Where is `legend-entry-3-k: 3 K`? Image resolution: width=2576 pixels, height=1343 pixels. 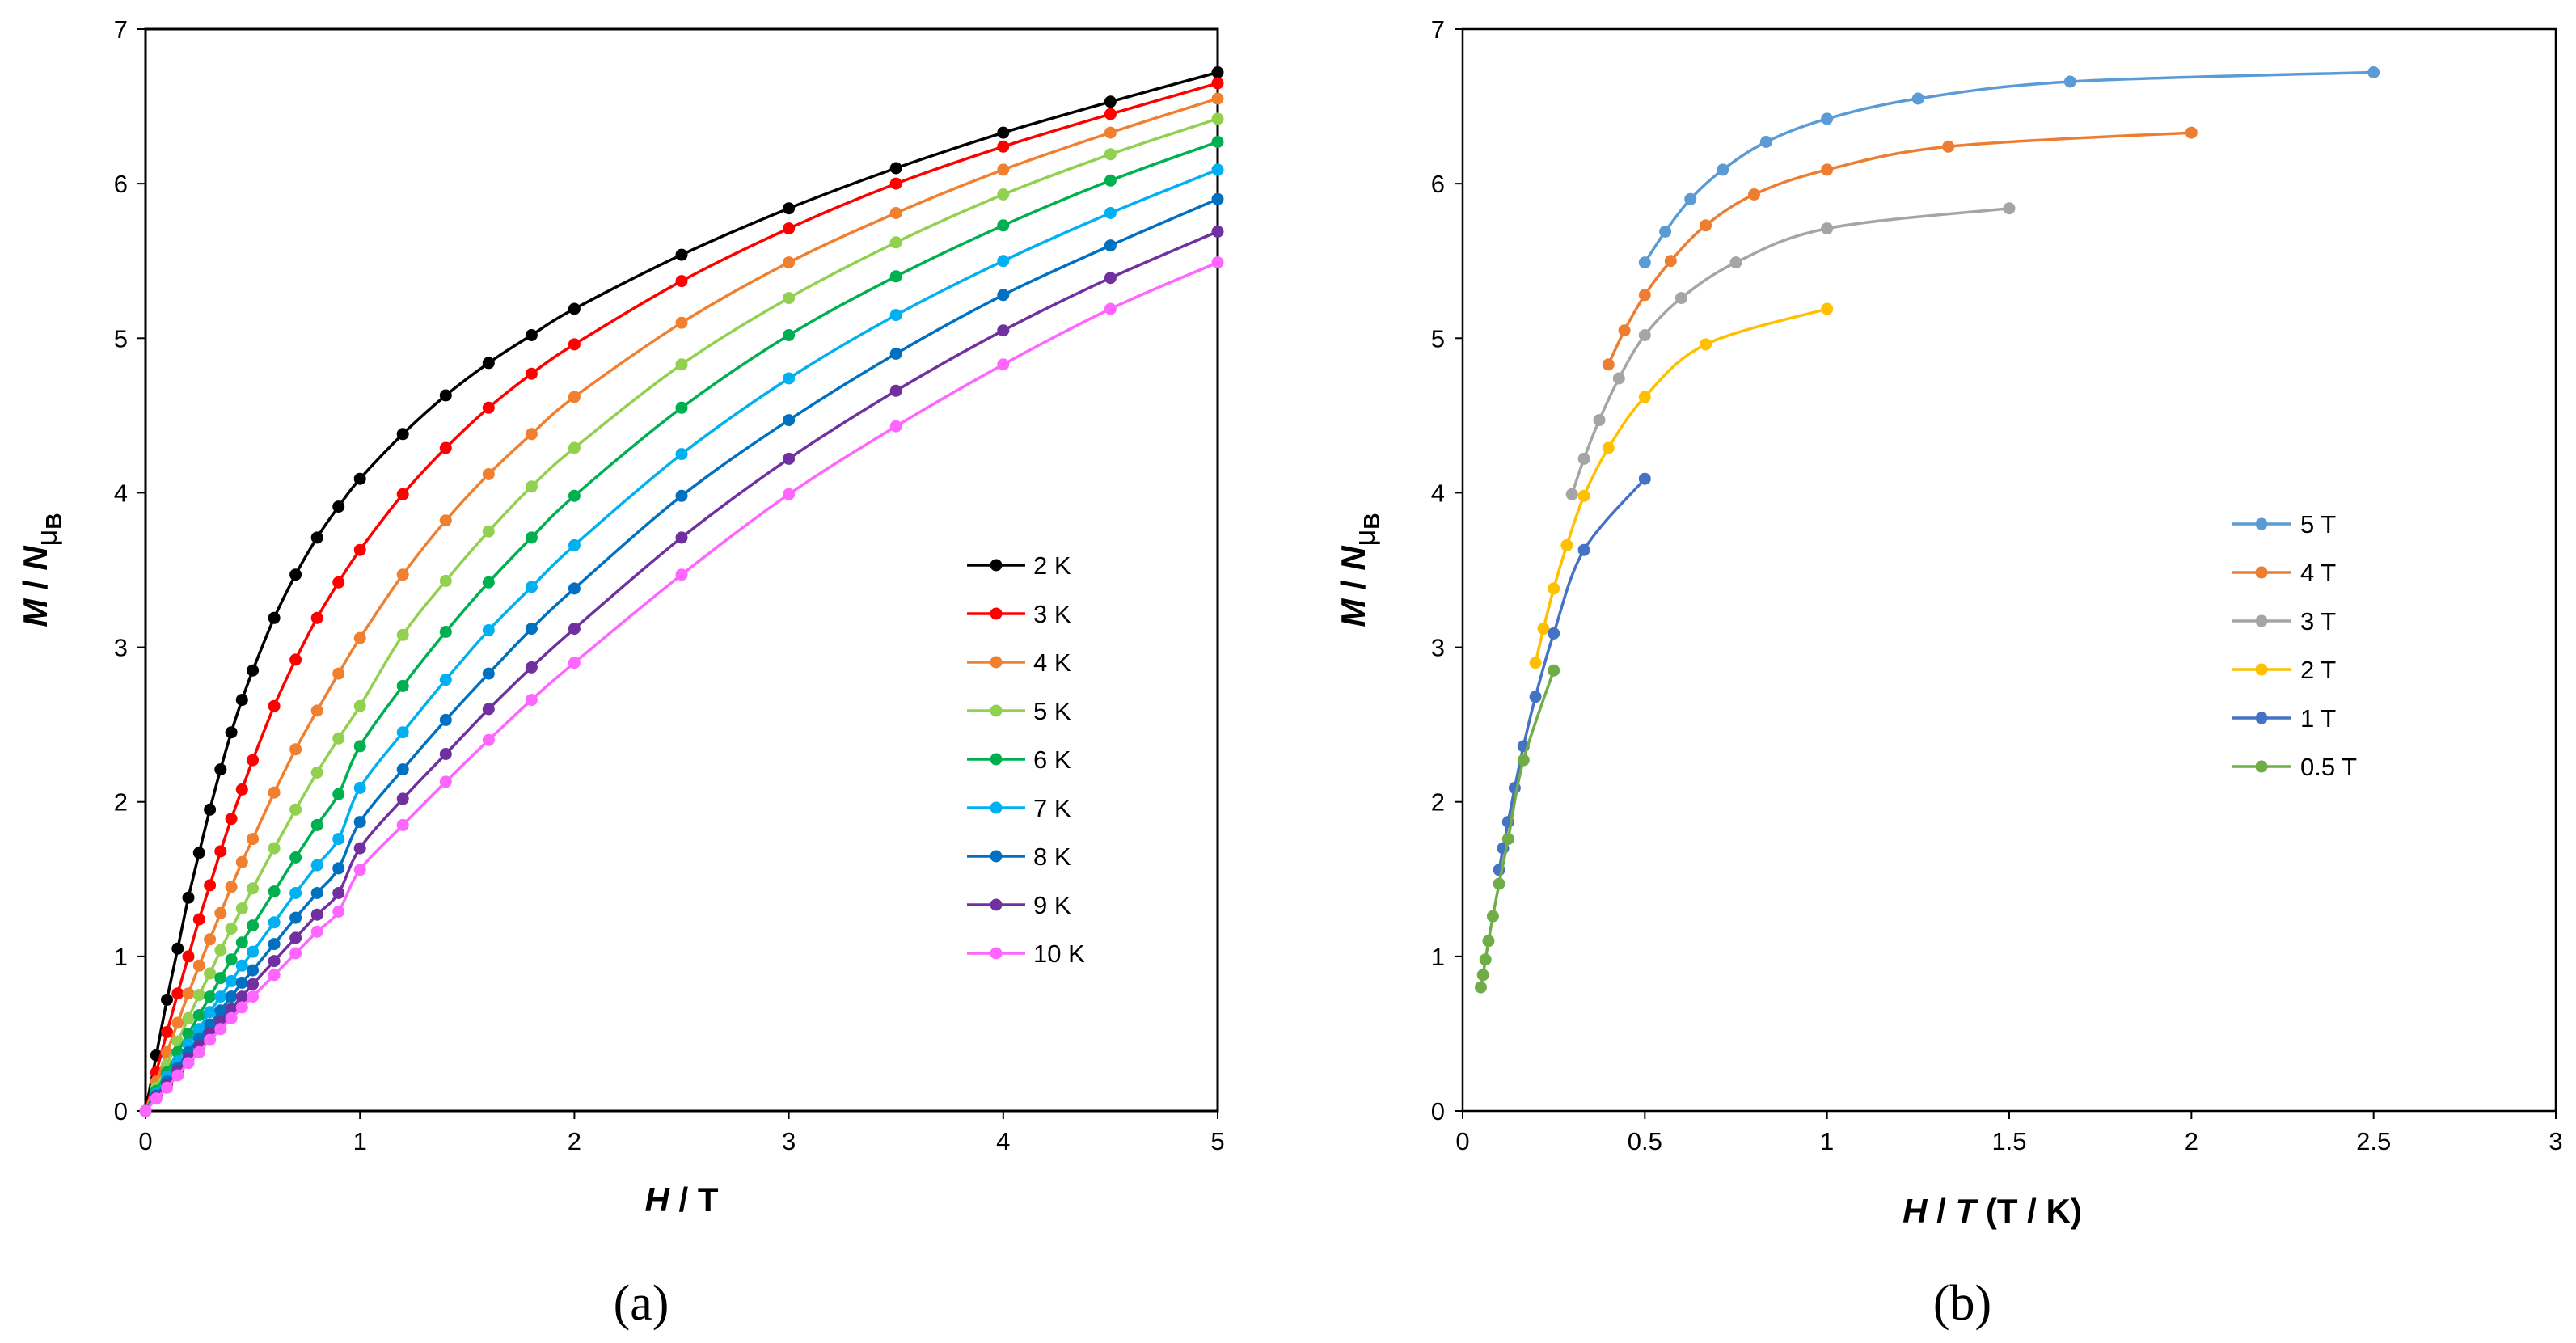
legend-entry-3-k: 3 K is located at coordinates (1019, 614).